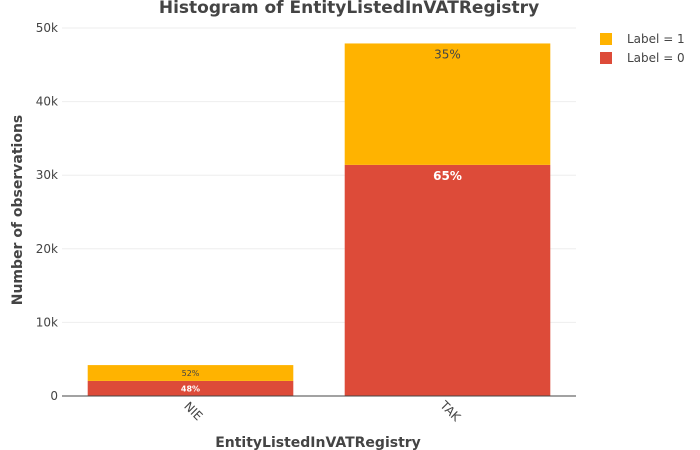 This screenshot has width=700, height=450. Describe the element at coordinates (656, 58) in the screenshot. I see `legend-label: Label = 0` at that location.